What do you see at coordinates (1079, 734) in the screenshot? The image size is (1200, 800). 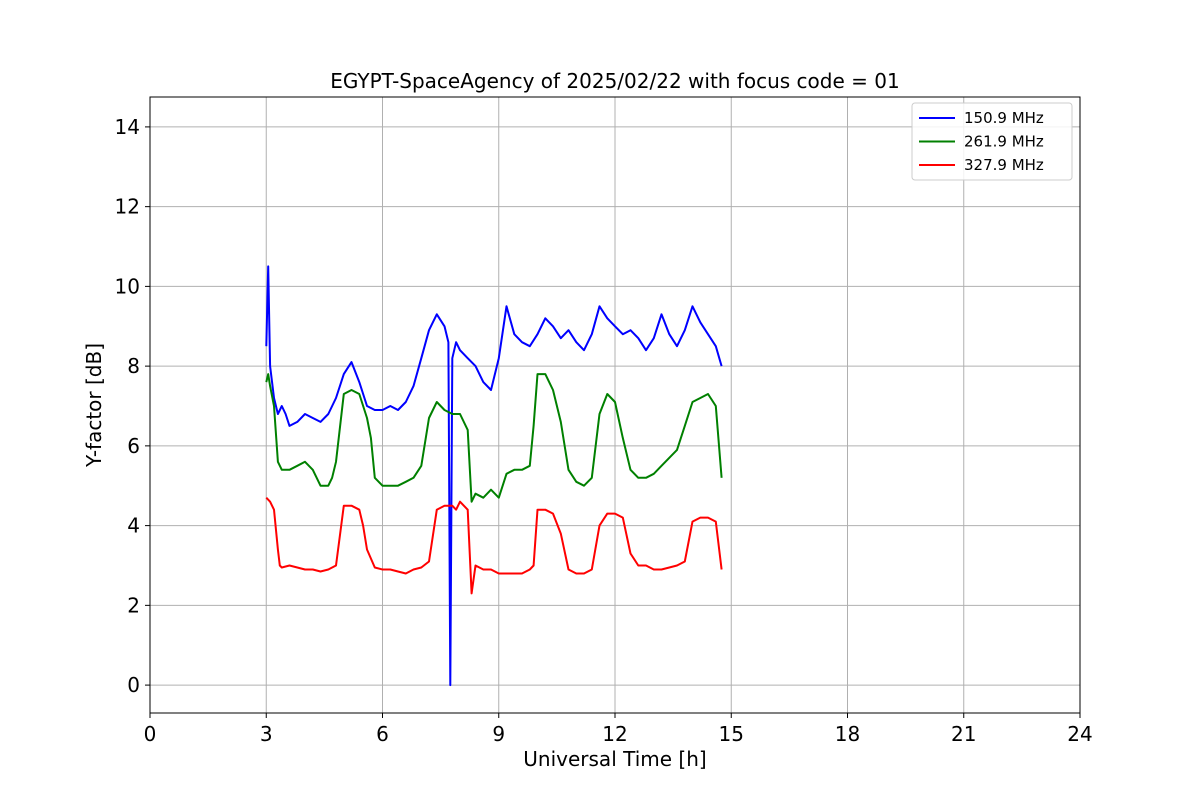 I see `x-tick-label: 24` at bounding box center [1079, 734].